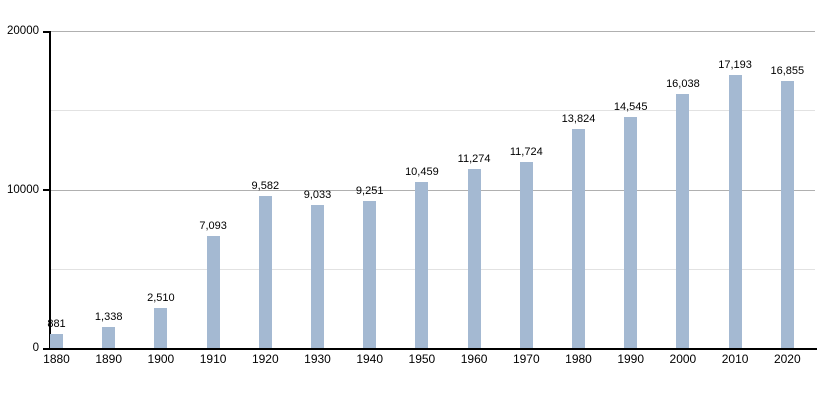  What do you see at coordinates (683, 83) in the screenshot?
I see `bar-value-label: 16,038` at bounding box center [683, 83].